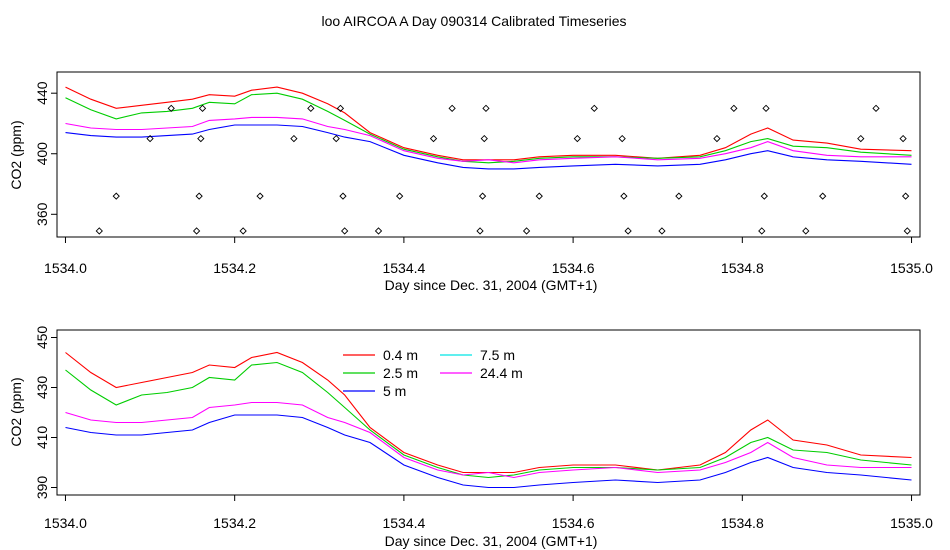 The image size is (950, 550). What do you see at coordinates (16, 154) in the screenshot?
I see `top-y-axis-label: CO2 (ppm)` at bounding box center [16, 154].